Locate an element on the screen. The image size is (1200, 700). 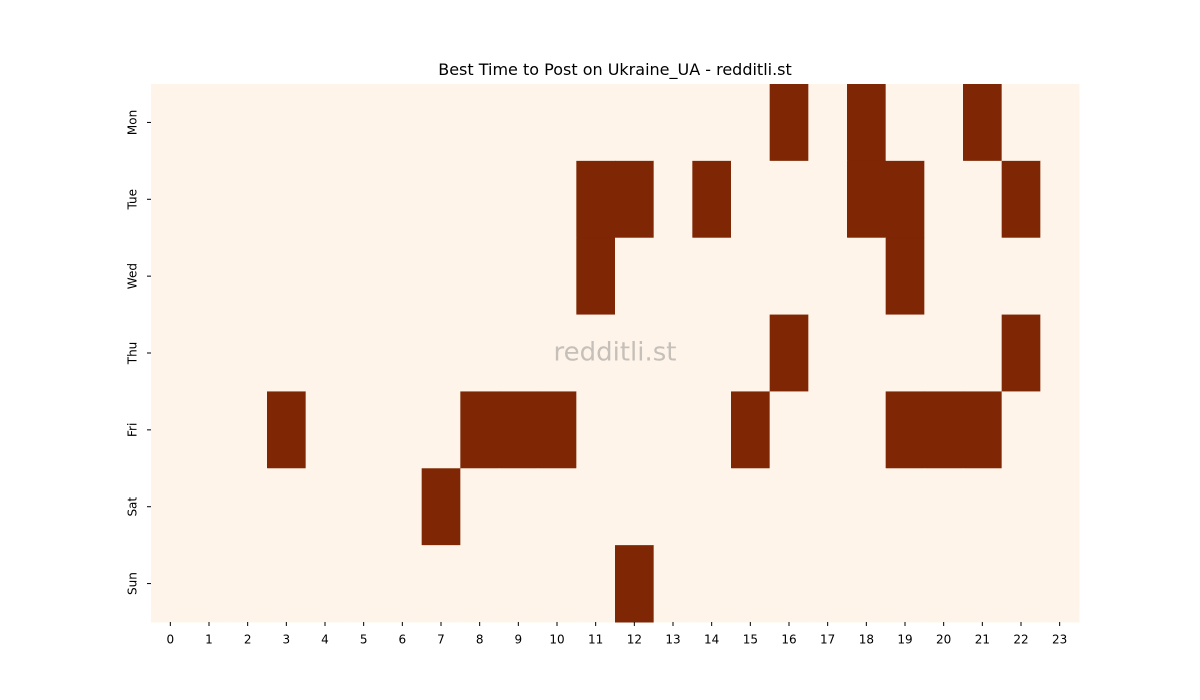
y-tick-label: Sun is located at coordinates (133, 583).